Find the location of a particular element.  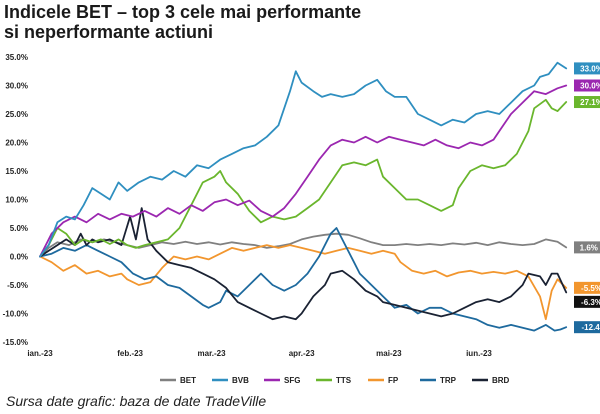

end-label-box-fp is located at coordinates (587, 287).